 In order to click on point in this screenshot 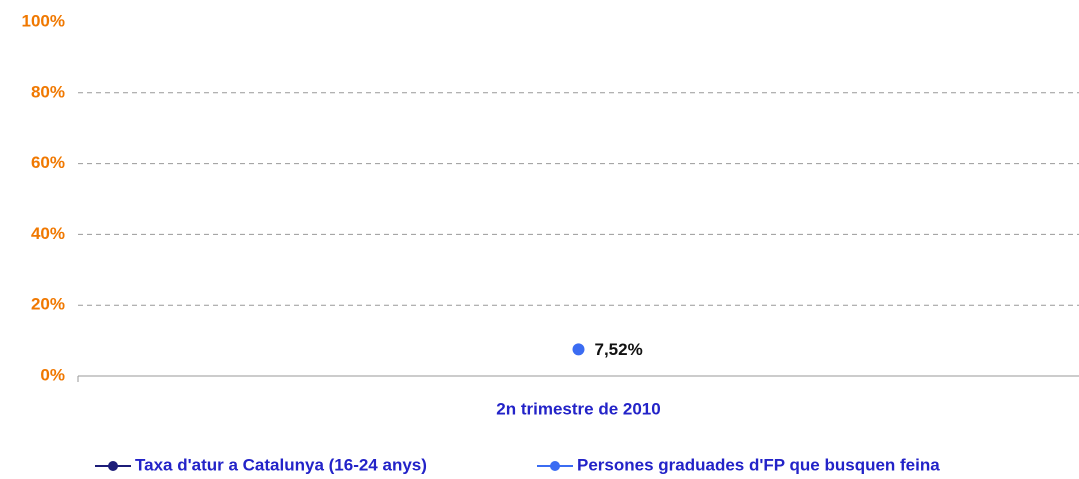, I will do `click(578, 349)`.